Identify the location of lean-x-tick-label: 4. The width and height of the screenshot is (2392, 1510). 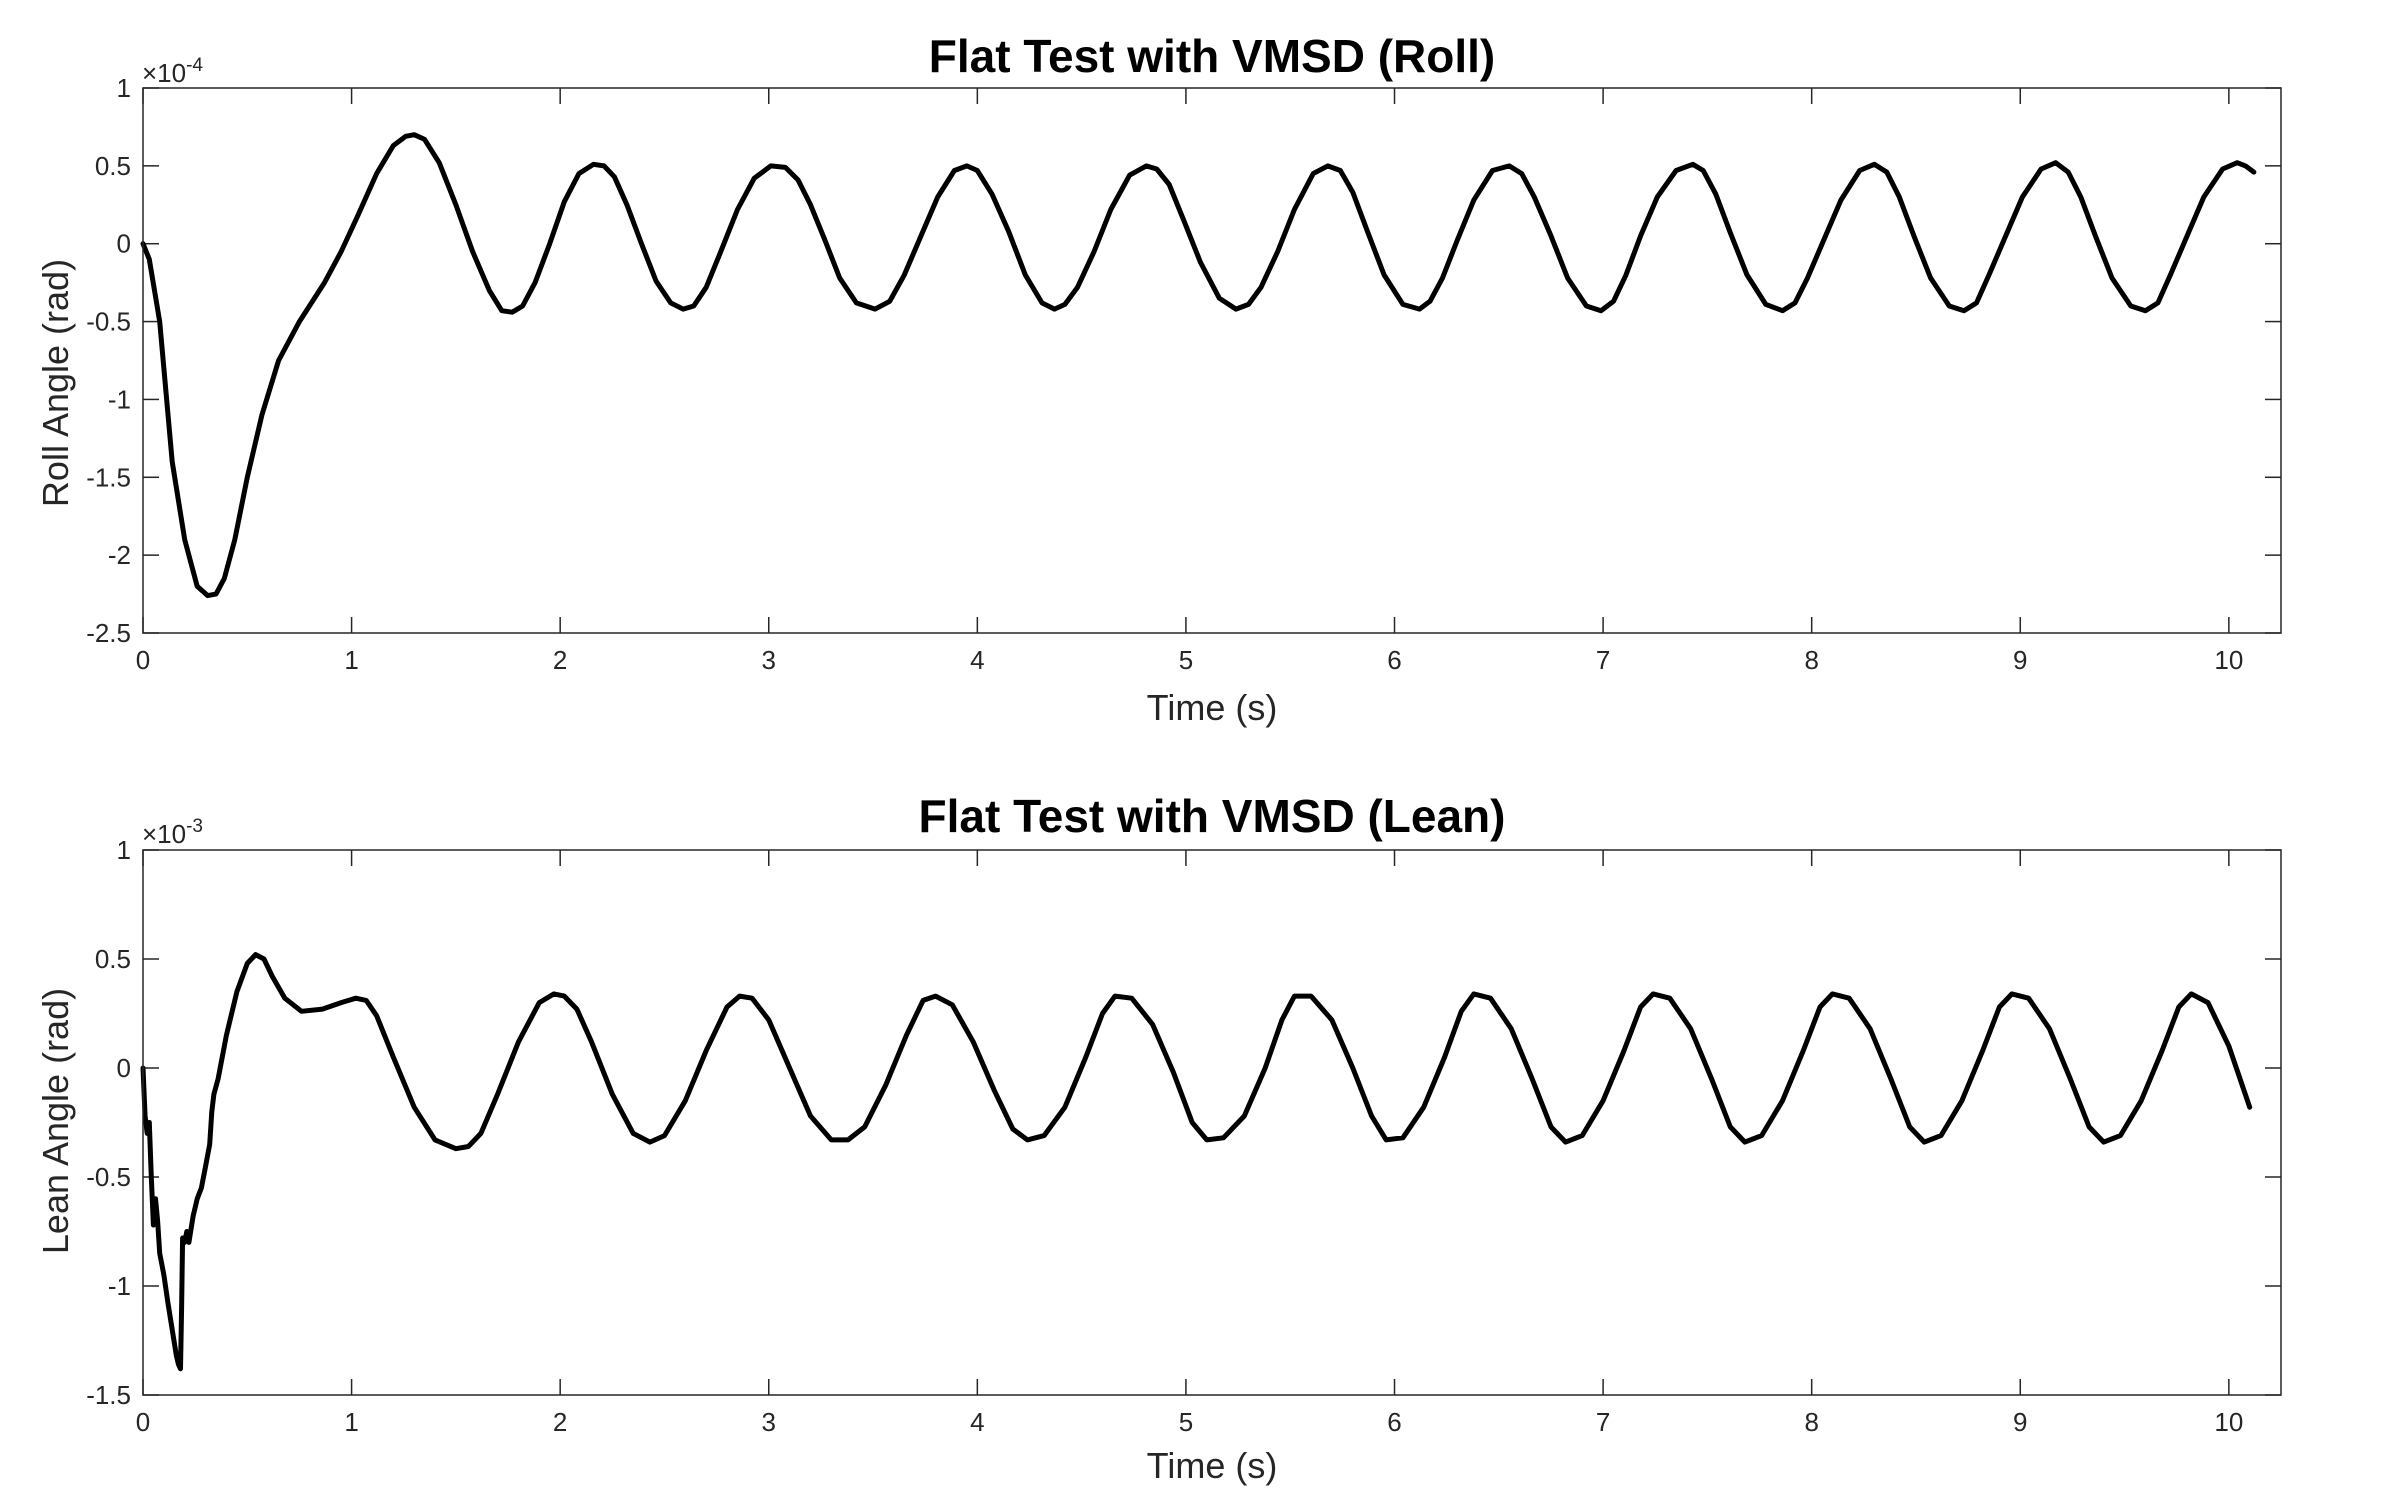
(977, 1422).